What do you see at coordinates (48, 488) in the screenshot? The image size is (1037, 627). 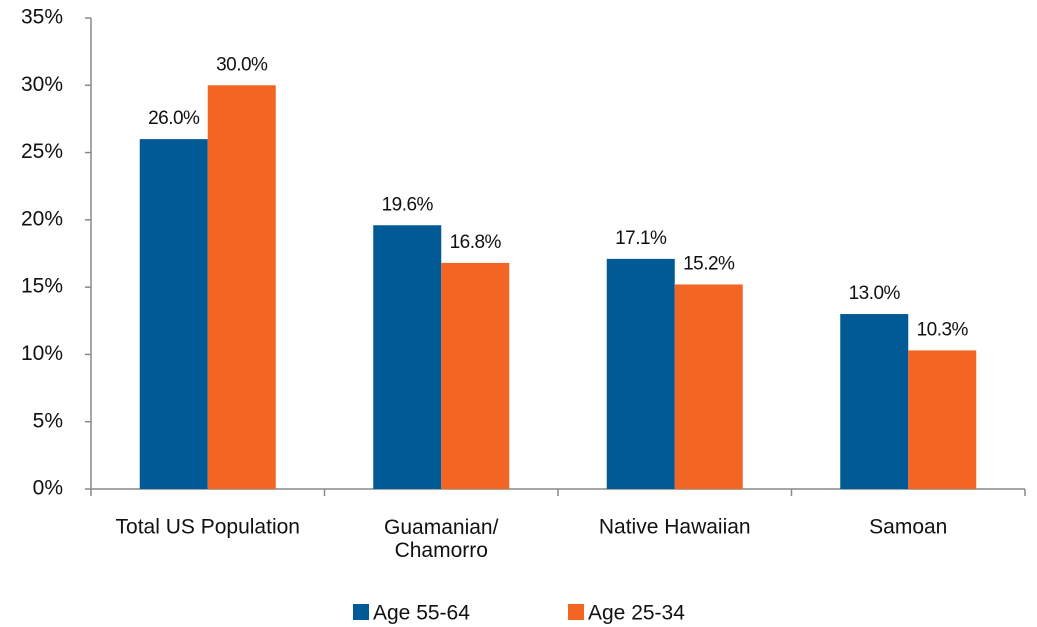 I see `y-tick-label: 0%` at bounding box center [48, 488].